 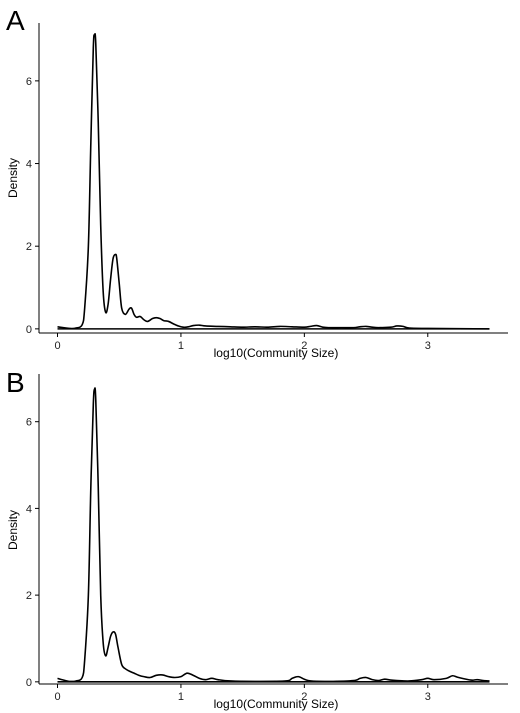 What do you see at coordinates (276, 353) in the screenshot?
I see `x-axis-title-a: log10(Community Size)` at bounding box center [276, 353].